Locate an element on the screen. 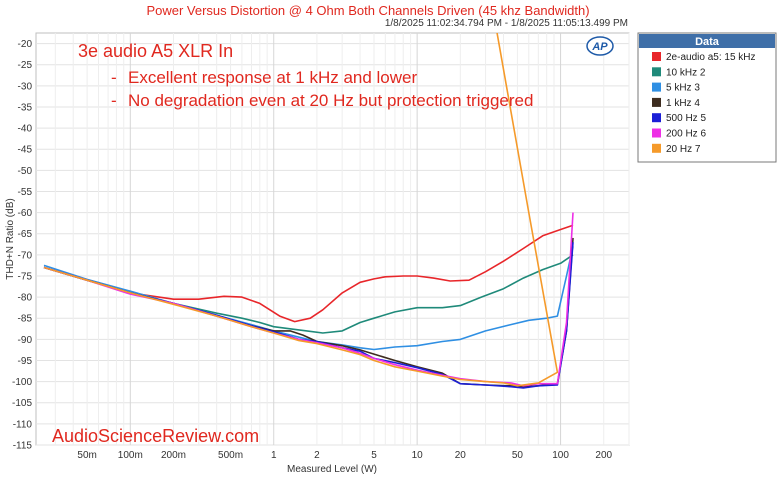 The height and width of the screenshot is (477, 780). ap-logo-text: AP is located at coordinates (599, 47).